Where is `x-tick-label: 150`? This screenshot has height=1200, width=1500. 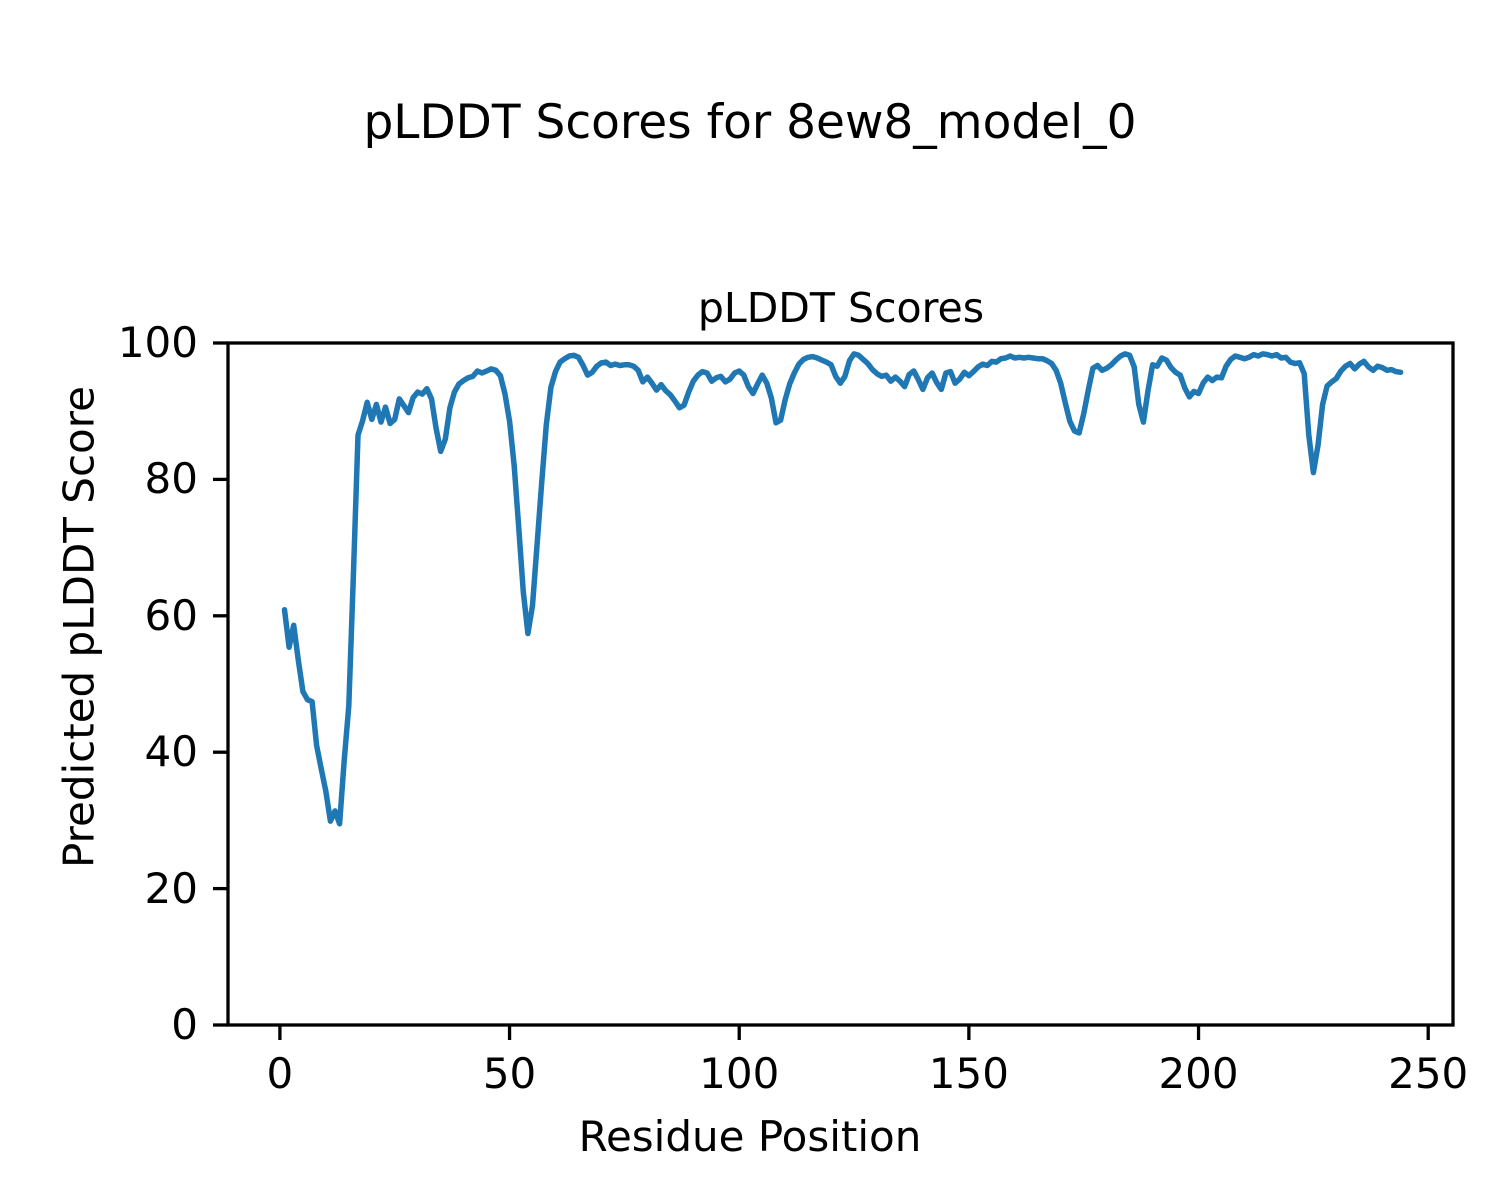
x-tick-label: 150 is located at coordinates (968, 1073).